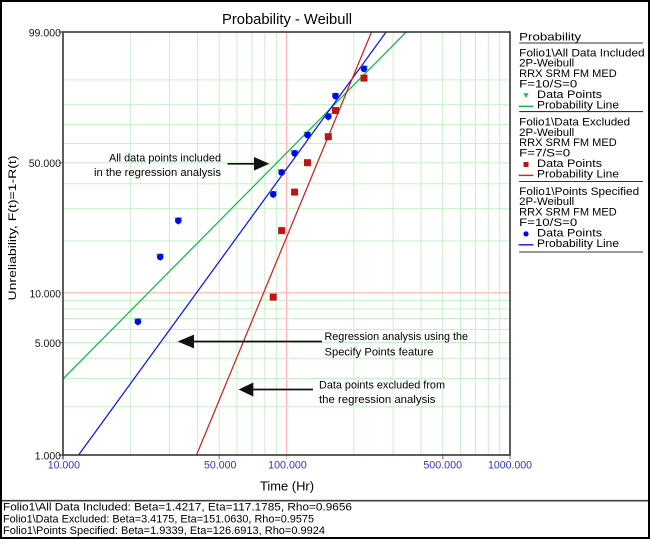  What do you see at coordinates (158, 173) in the screenshot?
I see `svg-text: in the regression analysis` at bounding box center [158, 173].